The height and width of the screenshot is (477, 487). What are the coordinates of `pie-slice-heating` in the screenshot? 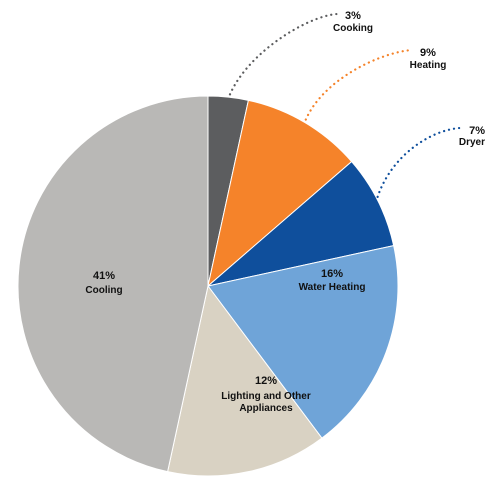 It's located at (280, 193).